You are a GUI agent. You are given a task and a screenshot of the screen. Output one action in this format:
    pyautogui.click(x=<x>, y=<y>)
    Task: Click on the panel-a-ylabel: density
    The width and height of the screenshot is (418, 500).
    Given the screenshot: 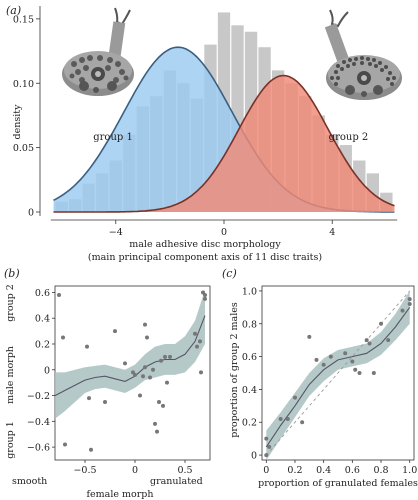 What is the action you would take?
    pyautogui.click(x=17, y=122)
    